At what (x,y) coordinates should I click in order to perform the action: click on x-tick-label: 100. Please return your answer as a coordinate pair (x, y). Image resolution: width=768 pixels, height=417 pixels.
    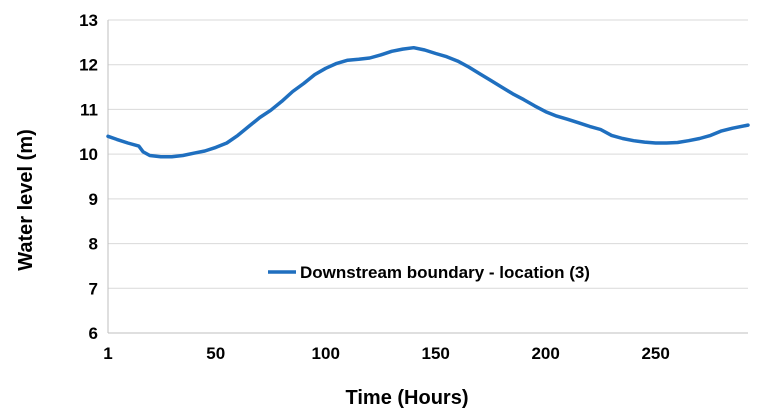
    Looking at the image, I should click on (326, 353).